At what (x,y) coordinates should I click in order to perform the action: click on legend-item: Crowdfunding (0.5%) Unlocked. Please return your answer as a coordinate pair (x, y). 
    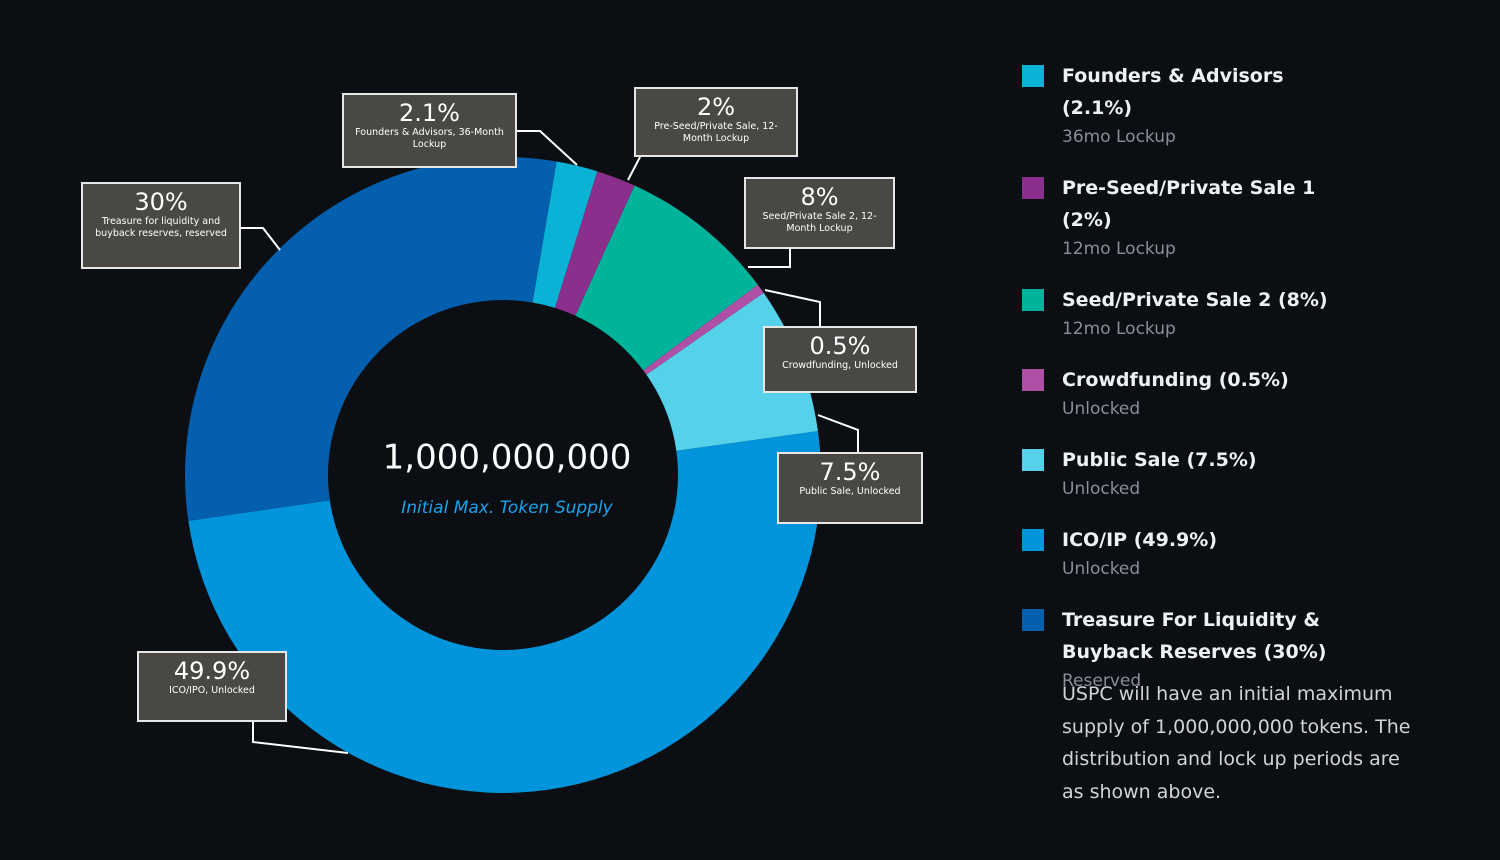
    Looking at the image, I should click on (1187, 393).